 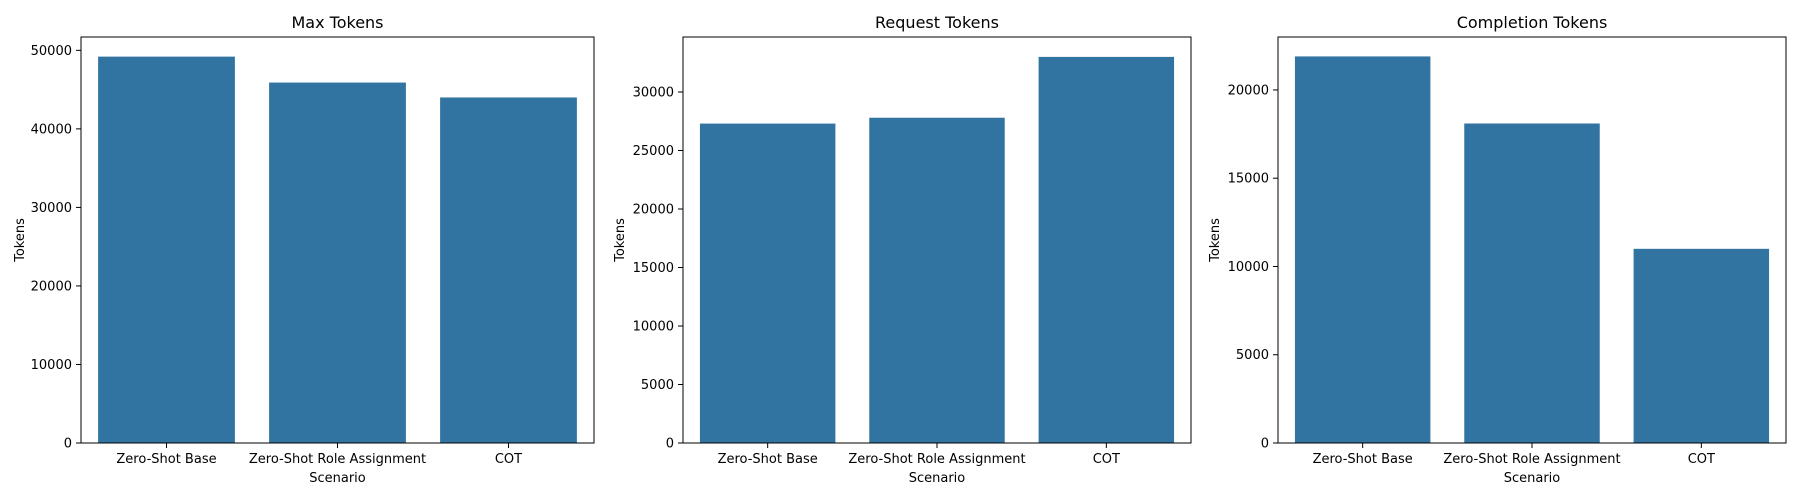 What do you see at coordinates (337, 22) in the screenshot?
I see `chart-title: Max Tokens` at bounding box center [337, 22].